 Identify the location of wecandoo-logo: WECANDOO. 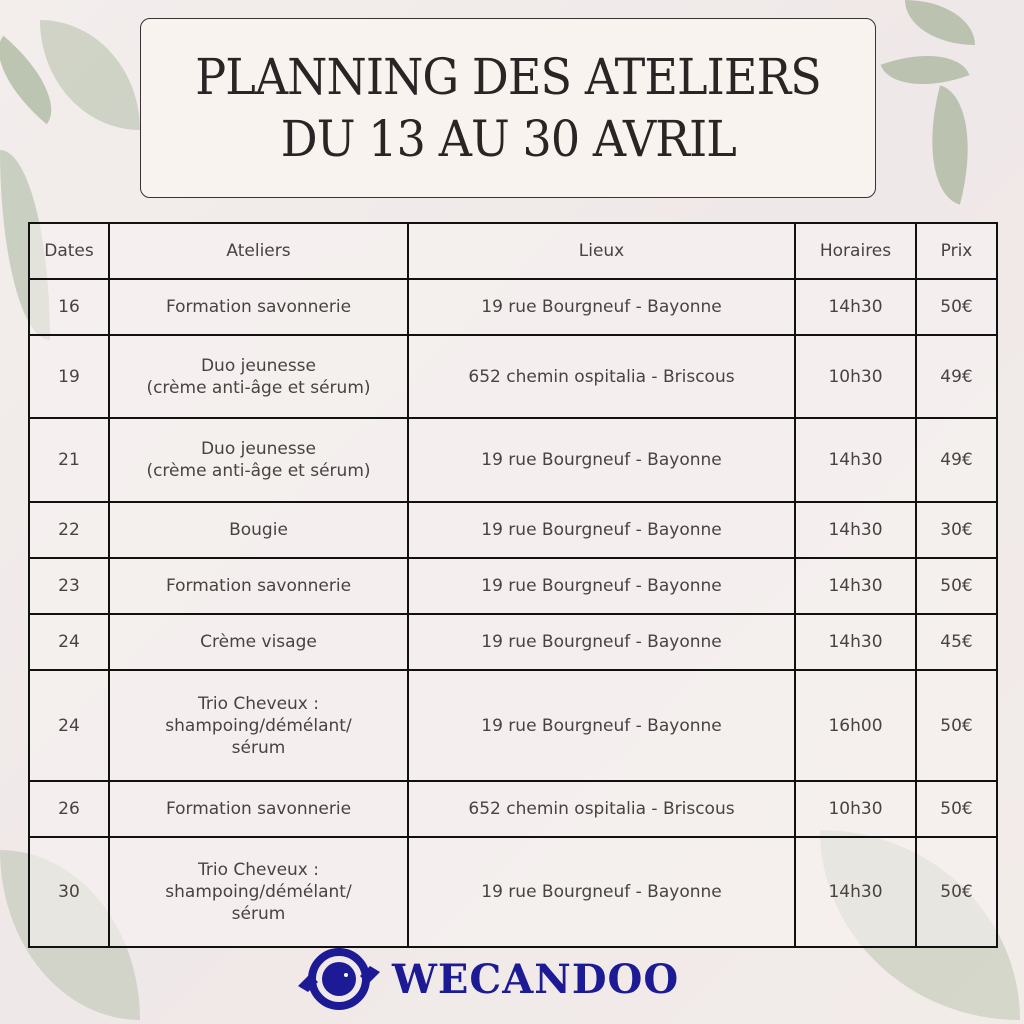
(487, 979).